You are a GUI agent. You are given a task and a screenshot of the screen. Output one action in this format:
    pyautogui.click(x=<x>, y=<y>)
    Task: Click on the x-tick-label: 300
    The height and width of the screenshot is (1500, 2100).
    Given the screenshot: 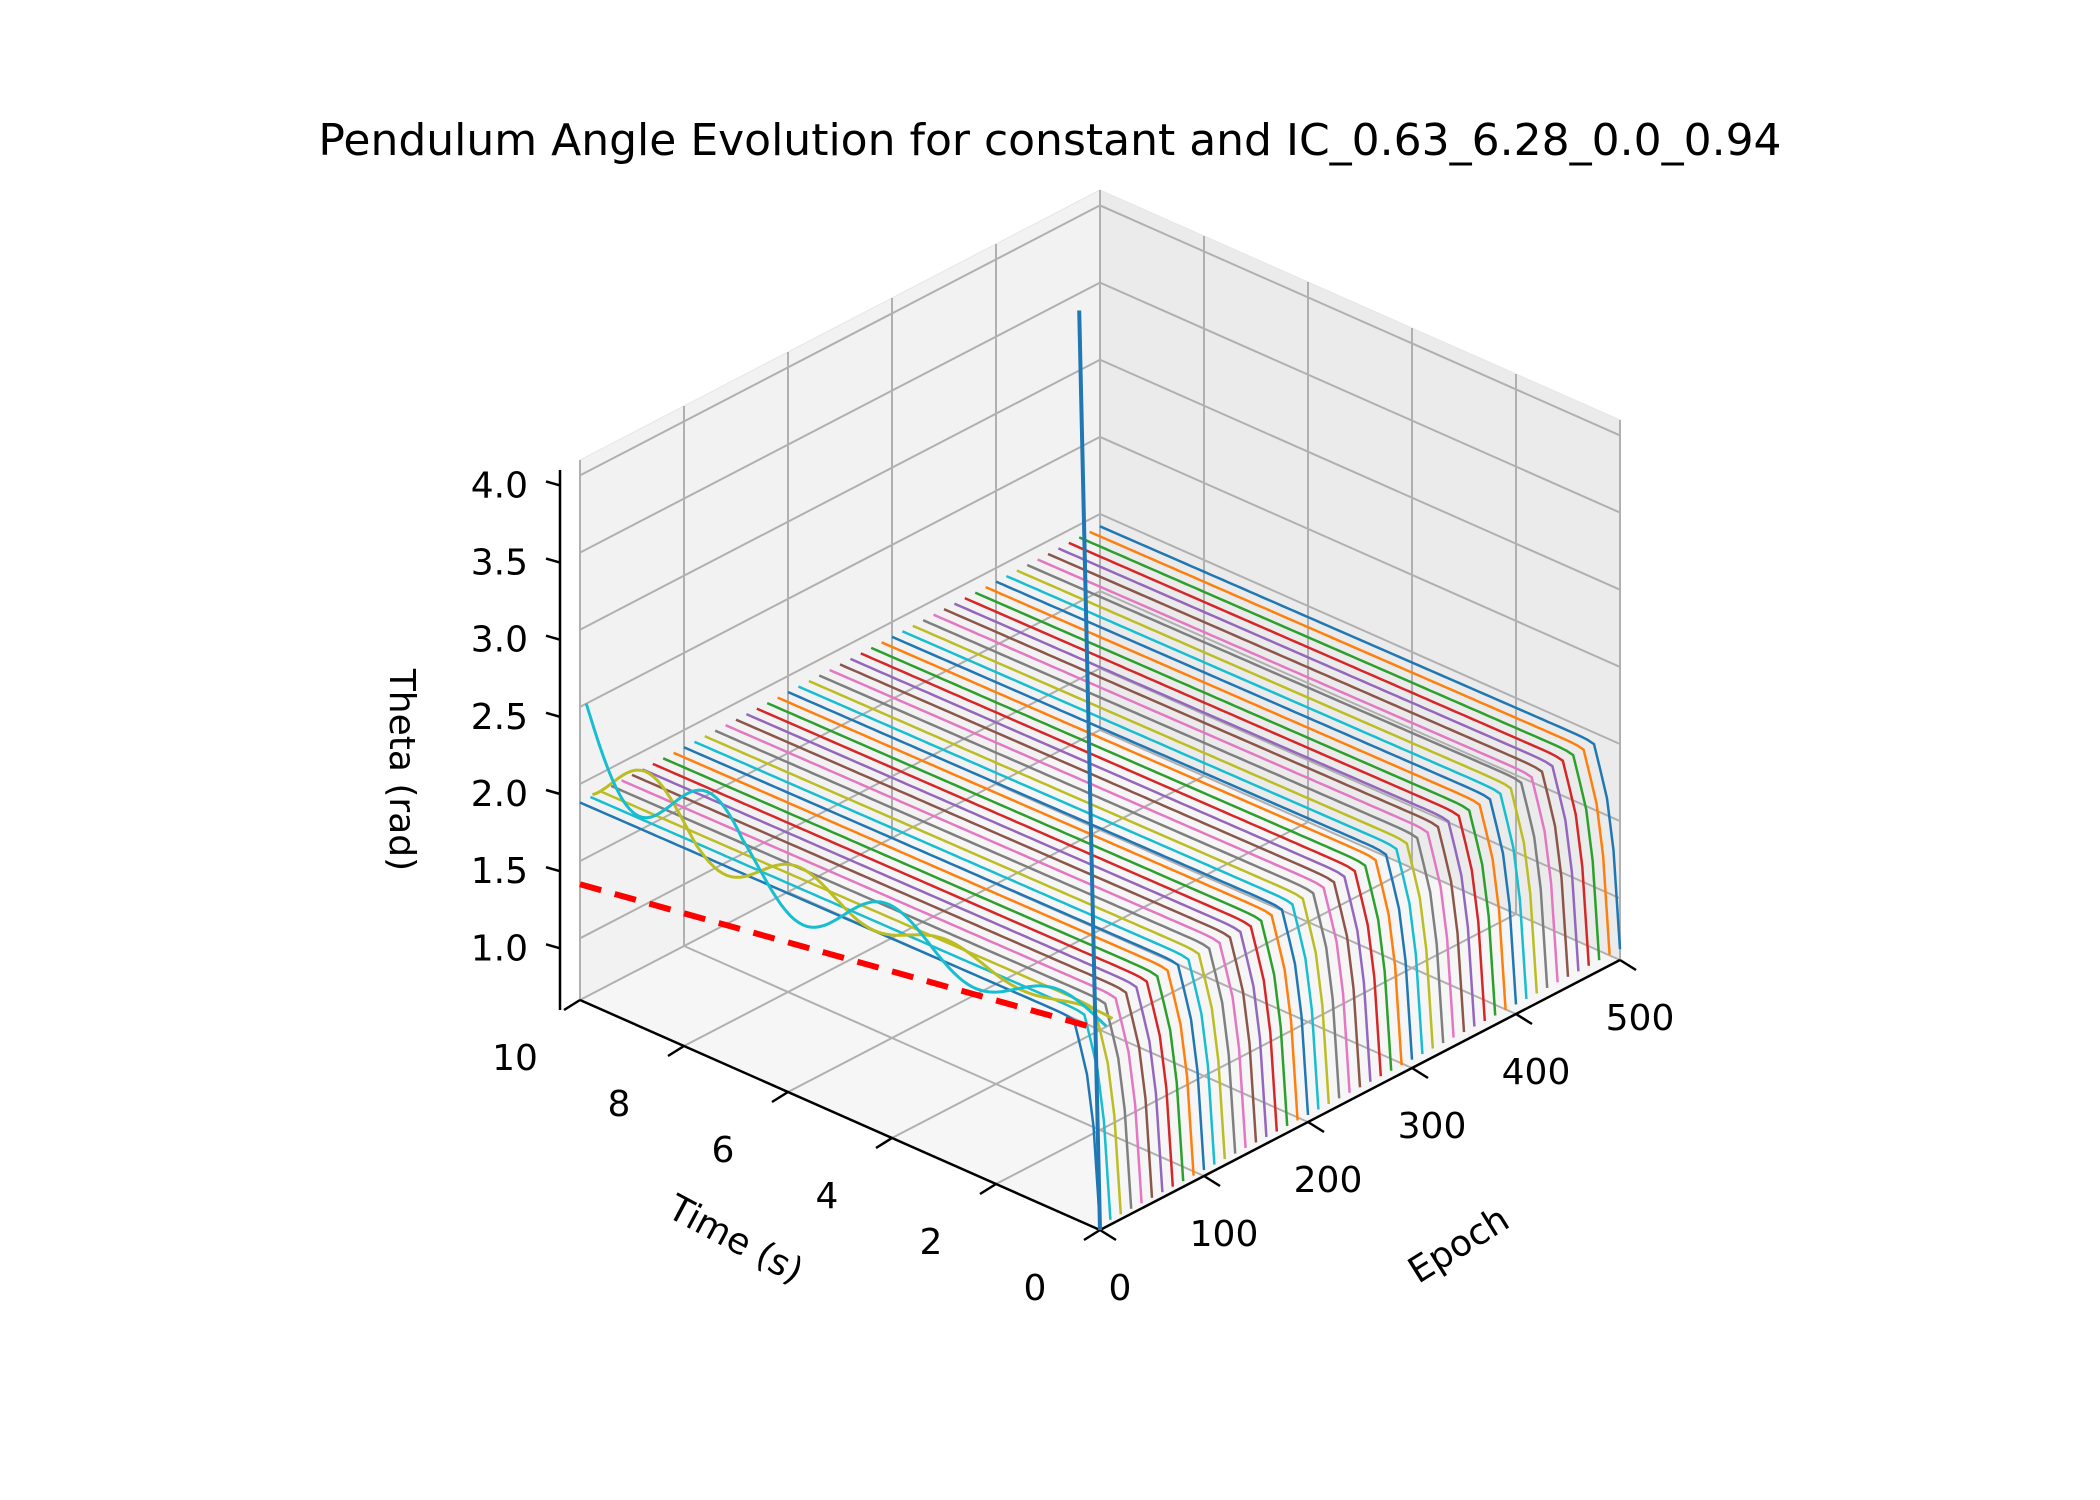 What is the action you would take?
    pyautogui.click(x=1432, y=1126)
    